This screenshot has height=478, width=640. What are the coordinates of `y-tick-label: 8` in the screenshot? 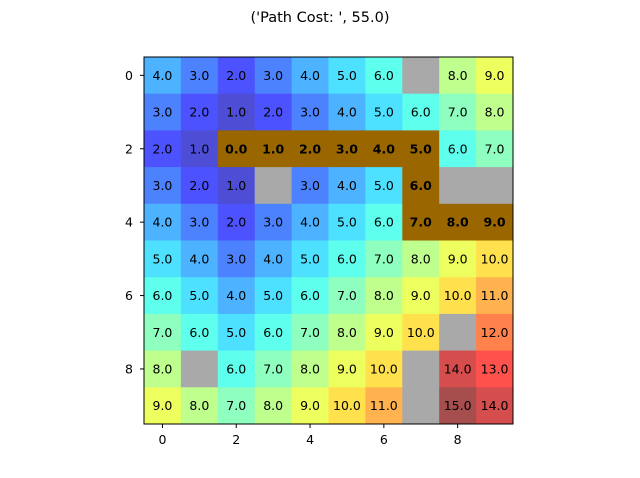 It's located at (129, 368).